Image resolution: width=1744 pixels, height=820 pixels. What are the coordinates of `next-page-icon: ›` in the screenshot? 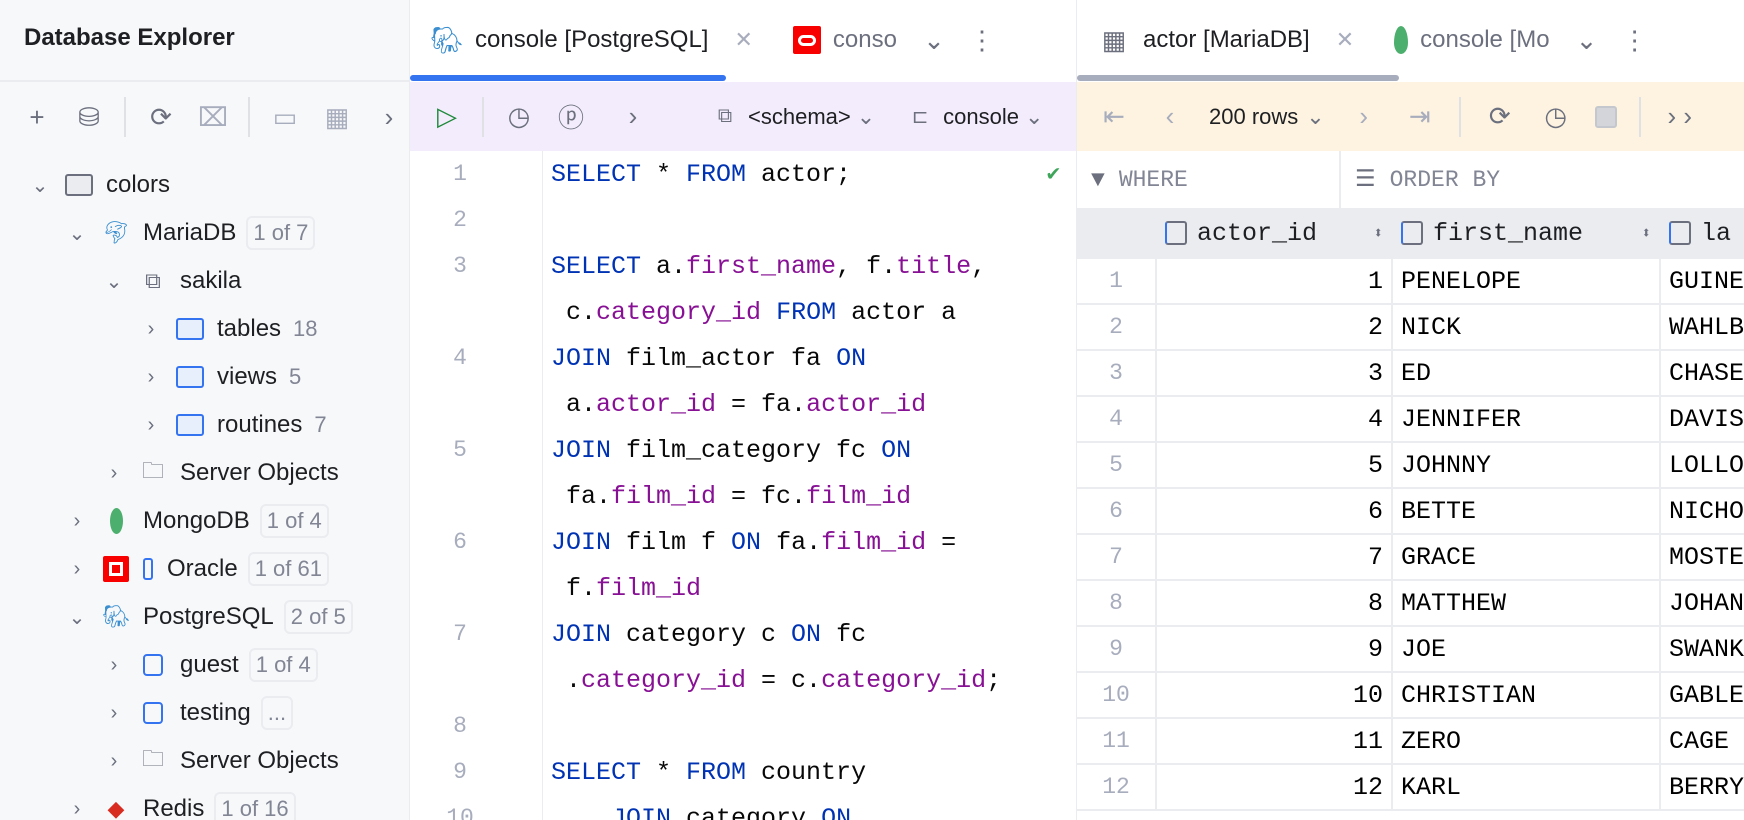 It's located at (1364, 116).